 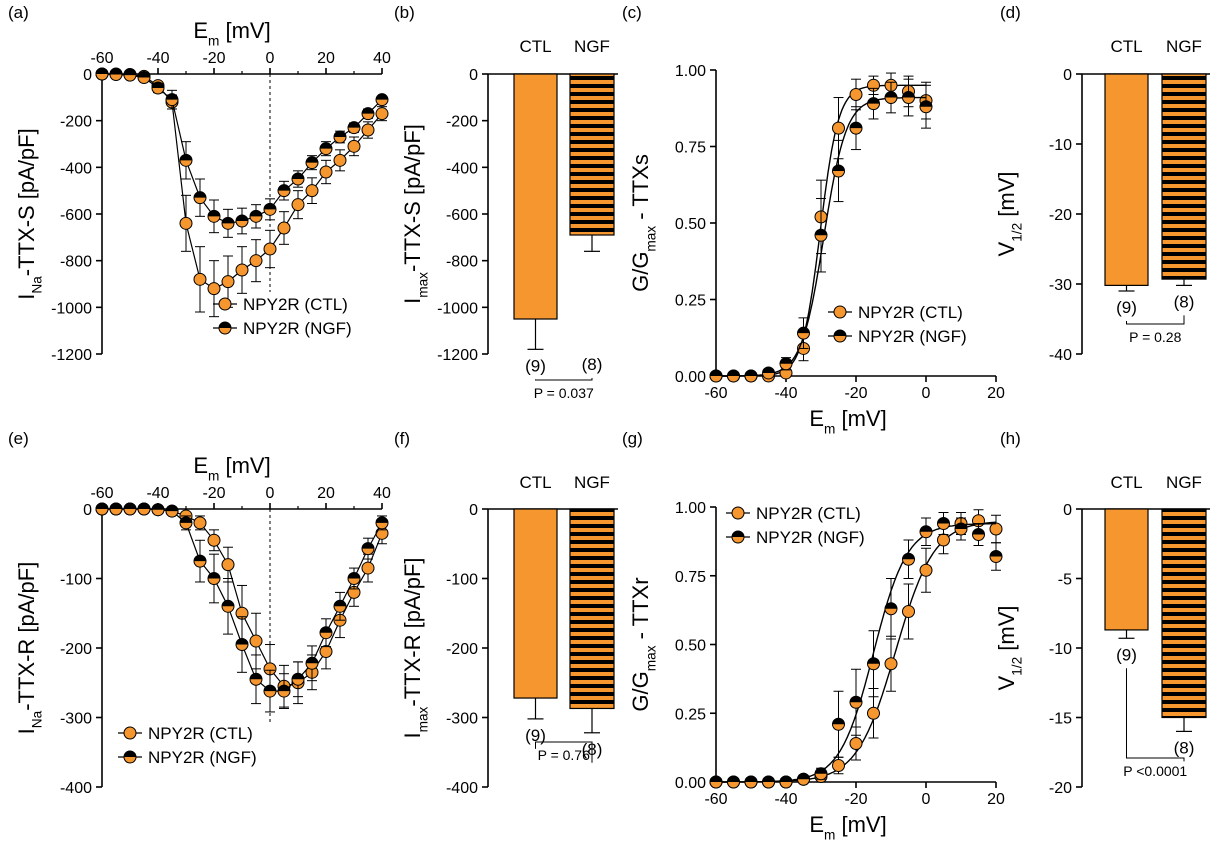 What do you see at coordinates (1060, 719) in the screenshot?
I see `y-tick-label: -15` at bounding box center [1060, 719].